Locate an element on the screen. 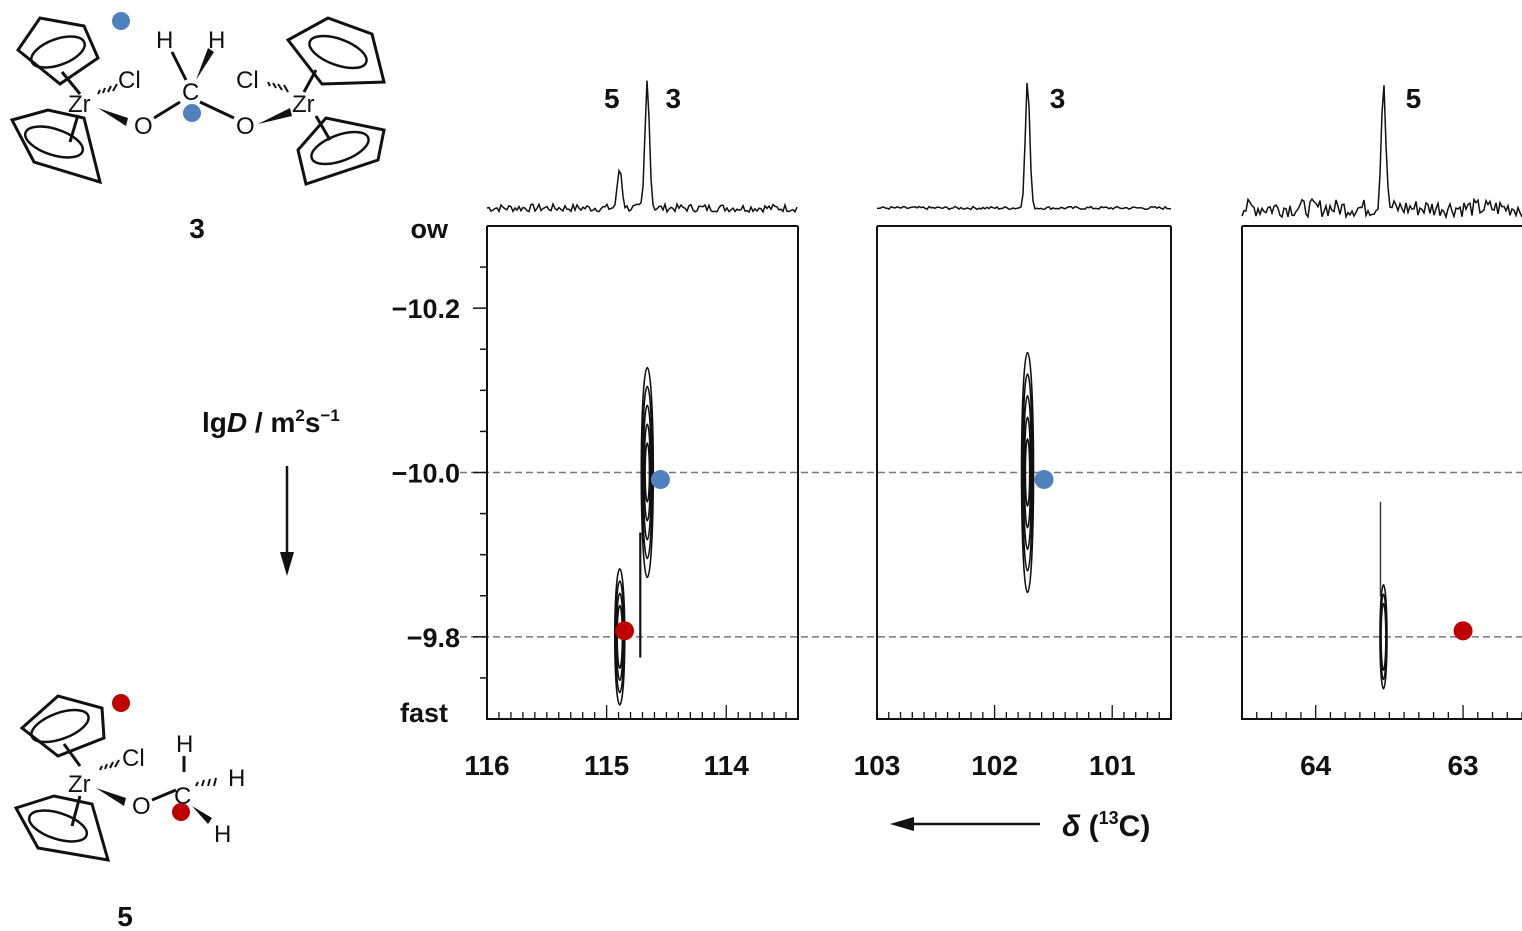 This screenshot has height=931, width=1522. y-direction-arrow is located at coordinates (287, 521).